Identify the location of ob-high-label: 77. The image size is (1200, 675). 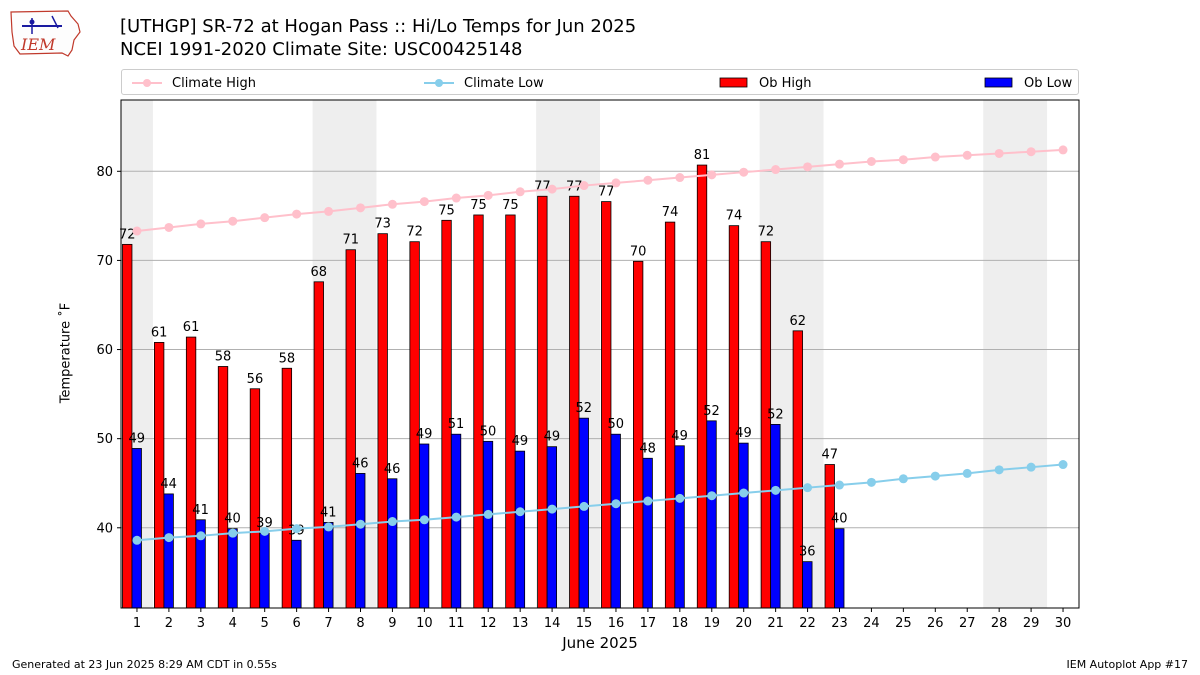
(542, 186).